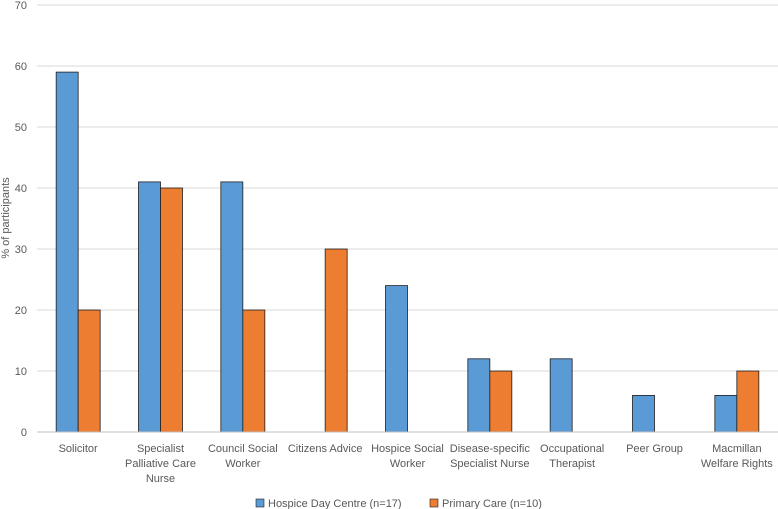  Describe the element at coordinates (737, 449) in the screenshot. I see `x-category-label: Macmillan` at that location.